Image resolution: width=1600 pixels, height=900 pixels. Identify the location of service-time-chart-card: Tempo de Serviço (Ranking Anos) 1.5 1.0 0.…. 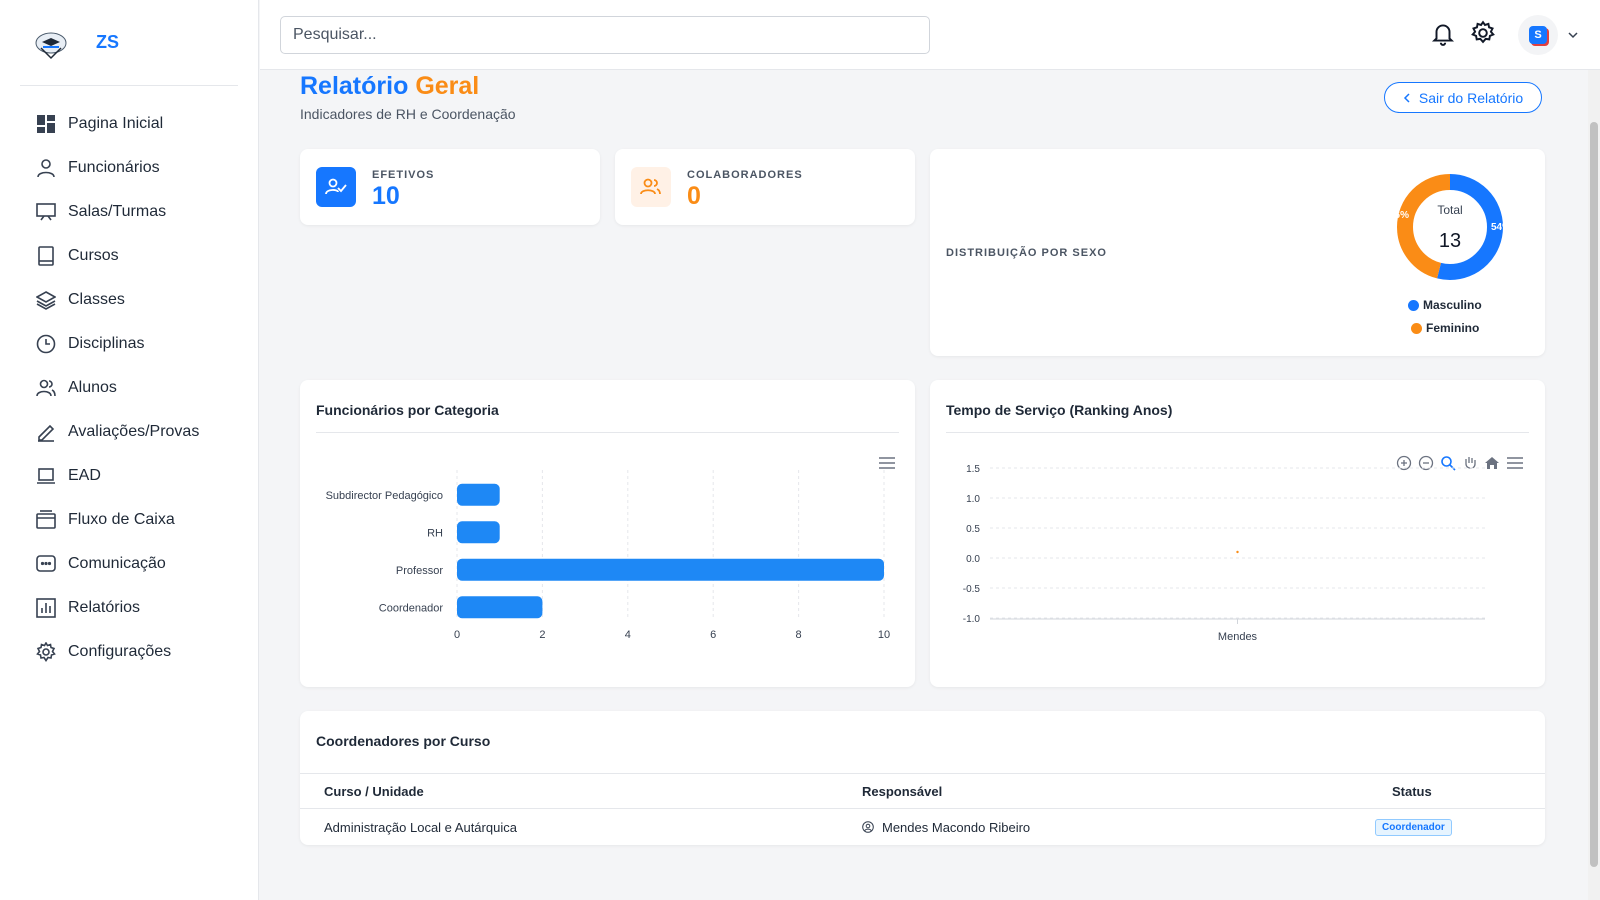
(1237, 533).